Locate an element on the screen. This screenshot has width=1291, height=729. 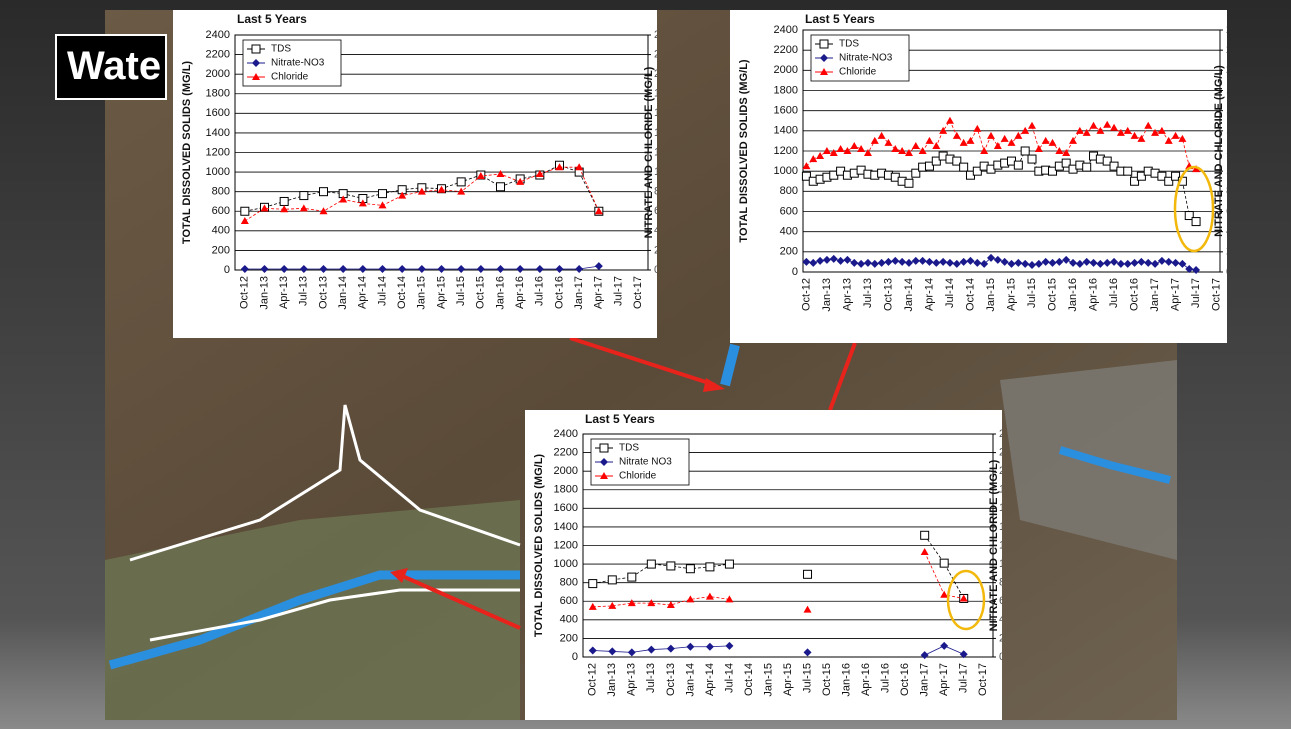
x-tick-label: Jul-14 is located at coordinates (382, 291).